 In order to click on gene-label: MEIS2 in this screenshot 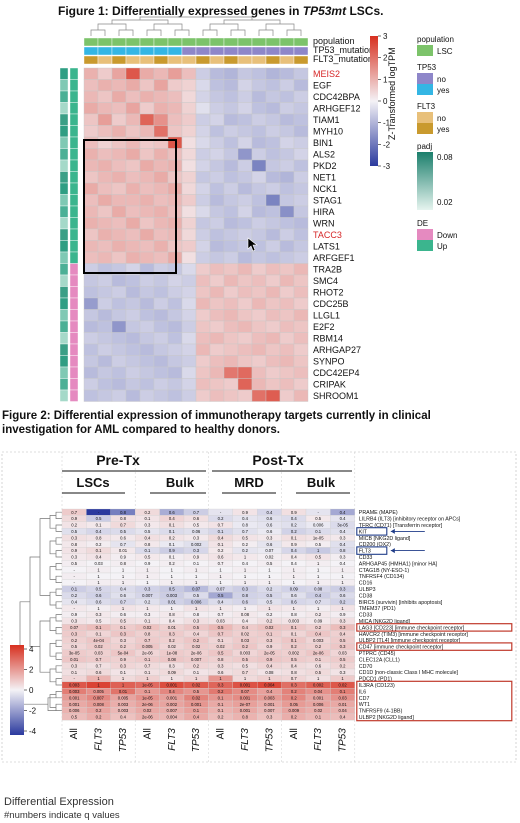, I will do `click(326, 74)`.